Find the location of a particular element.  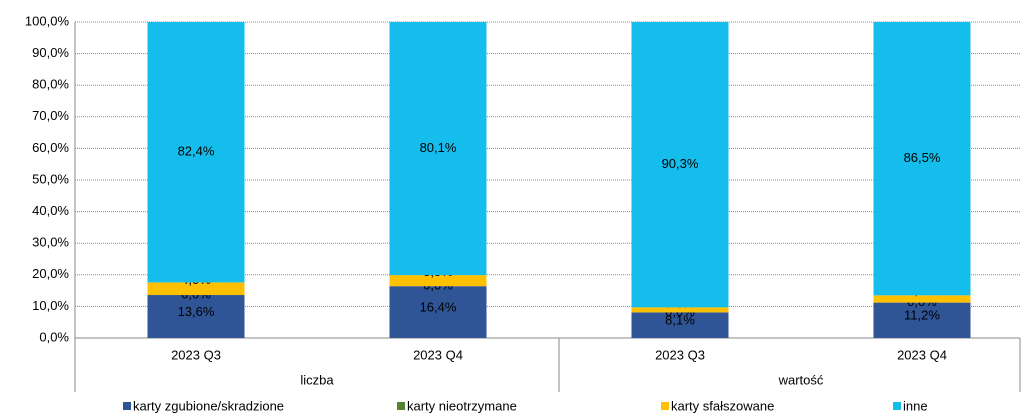

value-label: 11,2% is located at coordinates (922, 315).